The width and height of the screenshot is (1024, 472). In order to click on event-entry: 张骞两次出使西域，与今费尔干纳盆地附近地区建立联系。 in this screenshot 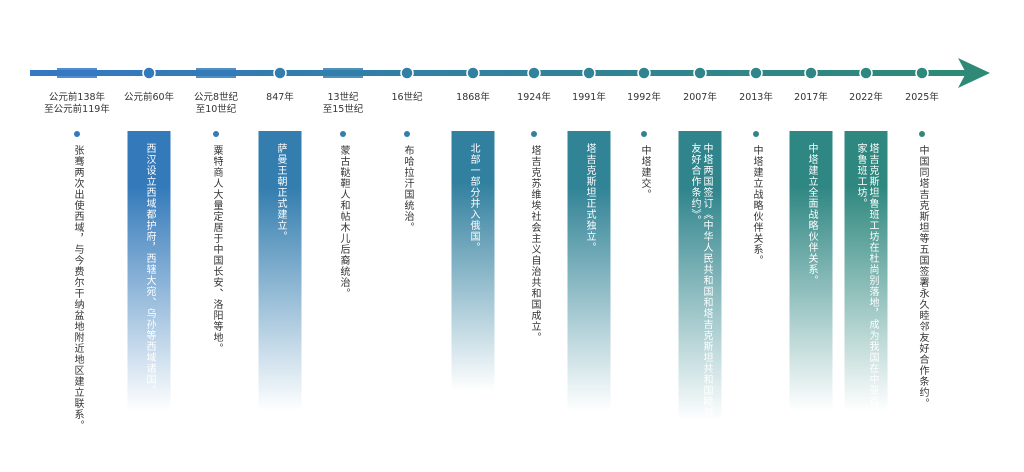, I will do `click(77, 281)`.